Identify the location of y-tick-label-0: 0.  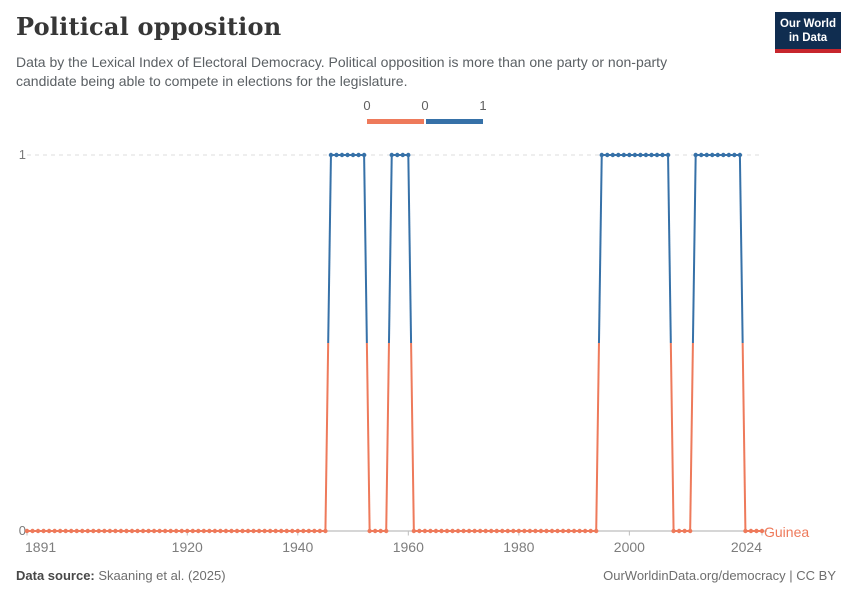
(22, 530).